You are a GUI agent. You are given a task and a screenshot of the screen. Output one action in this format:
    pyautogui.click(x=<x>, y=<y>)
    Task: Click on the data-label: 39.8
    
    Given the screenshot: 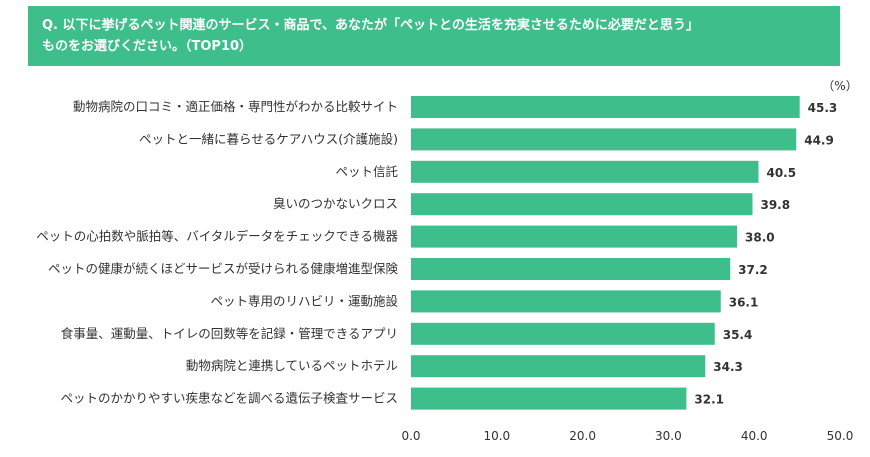 What is the action you would take?
    pyautogui.click(x=775, y=205)
    